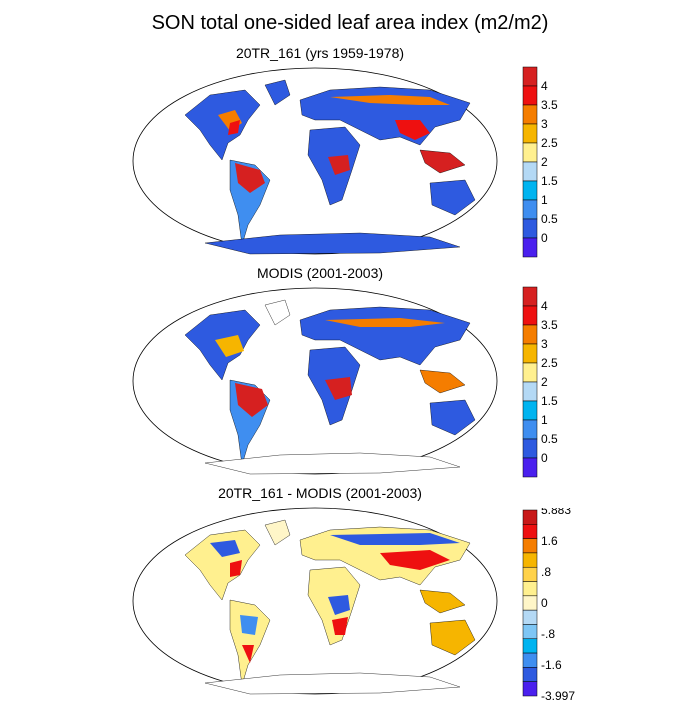 The height and width of the screenshot is (710, 700). What do you see at coordinates (315, 381) in the screenshot?
I see `world-map-modis` at bounding box center [315, 381].